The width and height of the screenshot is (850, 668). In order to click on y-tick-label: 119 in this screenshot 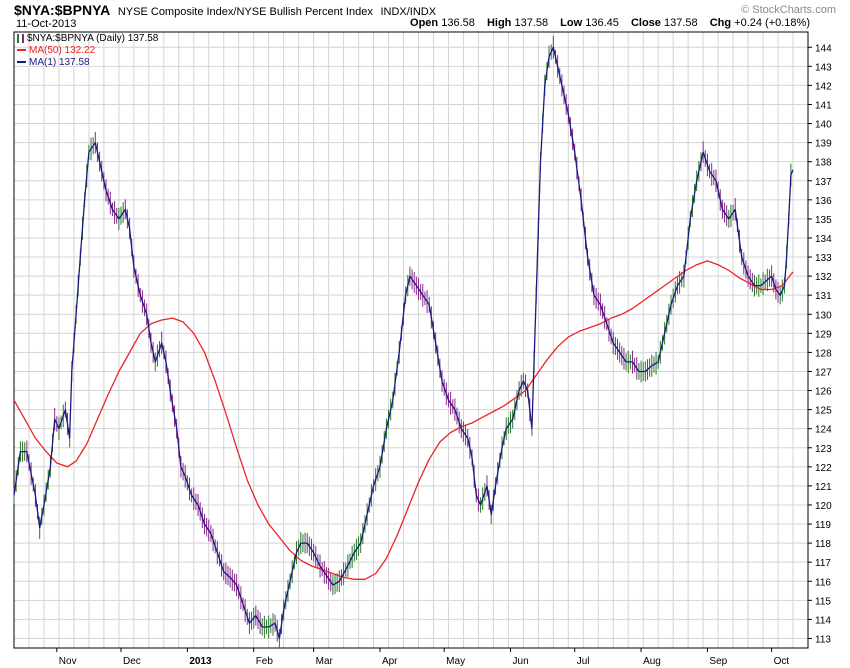, I will do `click(823, 525)`.